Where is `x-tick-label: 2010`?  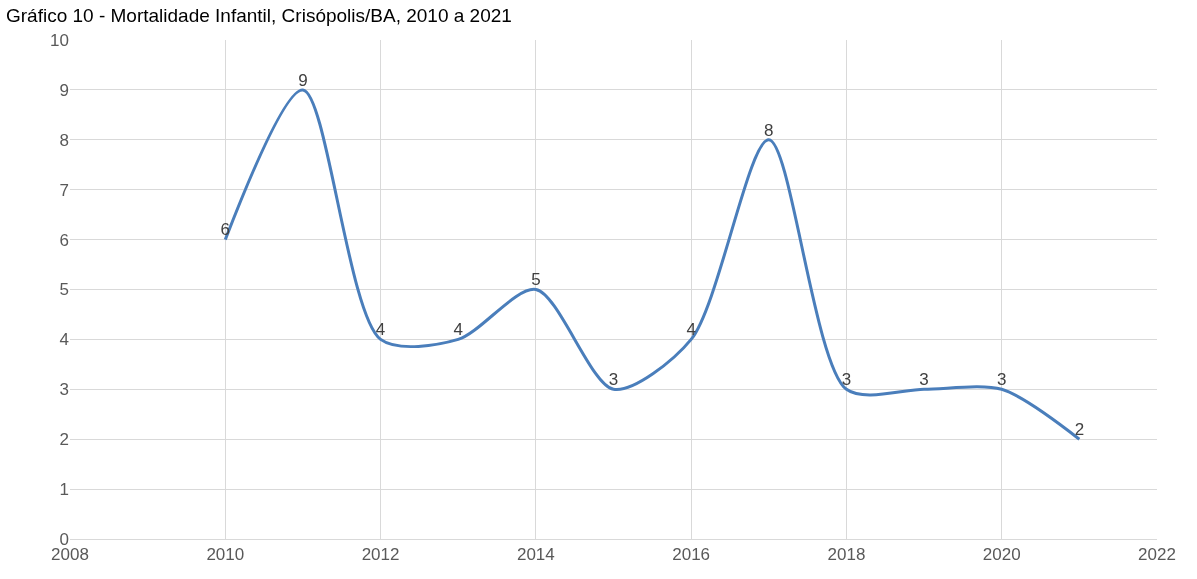
x-tick-label: 2010 is located at coordinates (225, 555).